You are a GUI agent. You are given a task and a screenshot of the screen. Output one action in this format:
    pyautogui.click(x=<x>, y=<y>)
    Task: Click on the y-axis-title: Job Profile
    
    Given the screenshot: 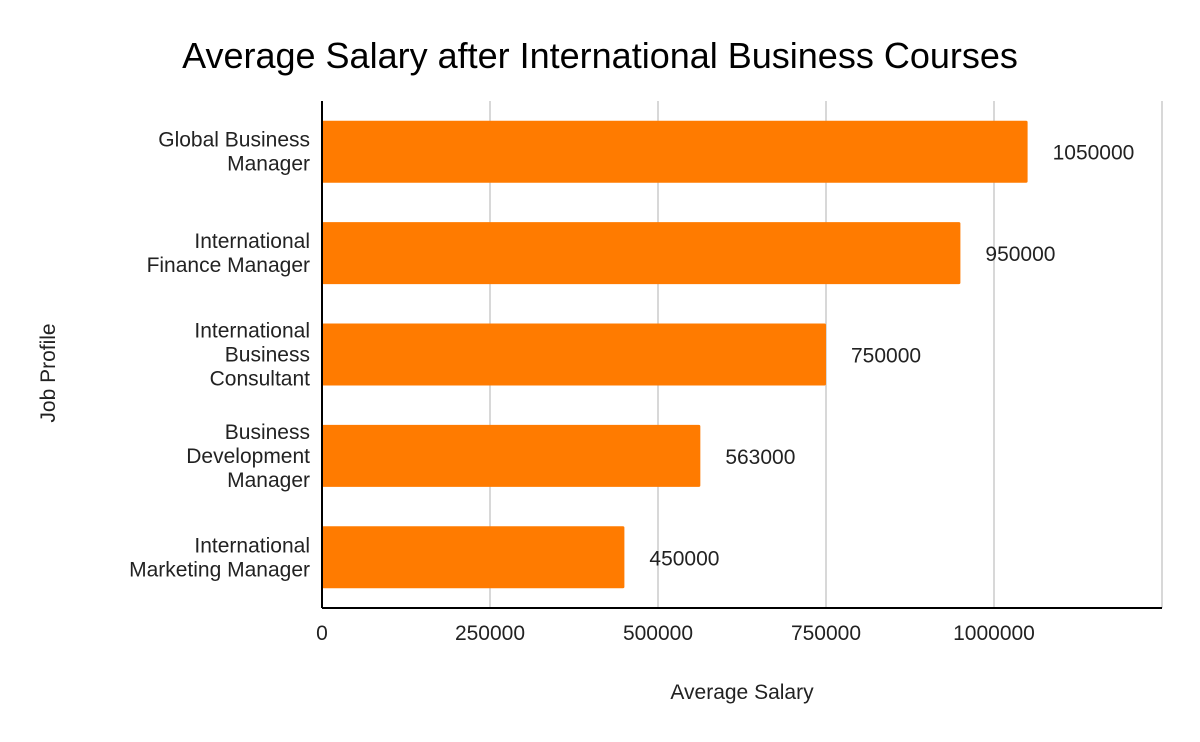 What is the action you would take?
    pyautogui.click(x=48, y=372)
    